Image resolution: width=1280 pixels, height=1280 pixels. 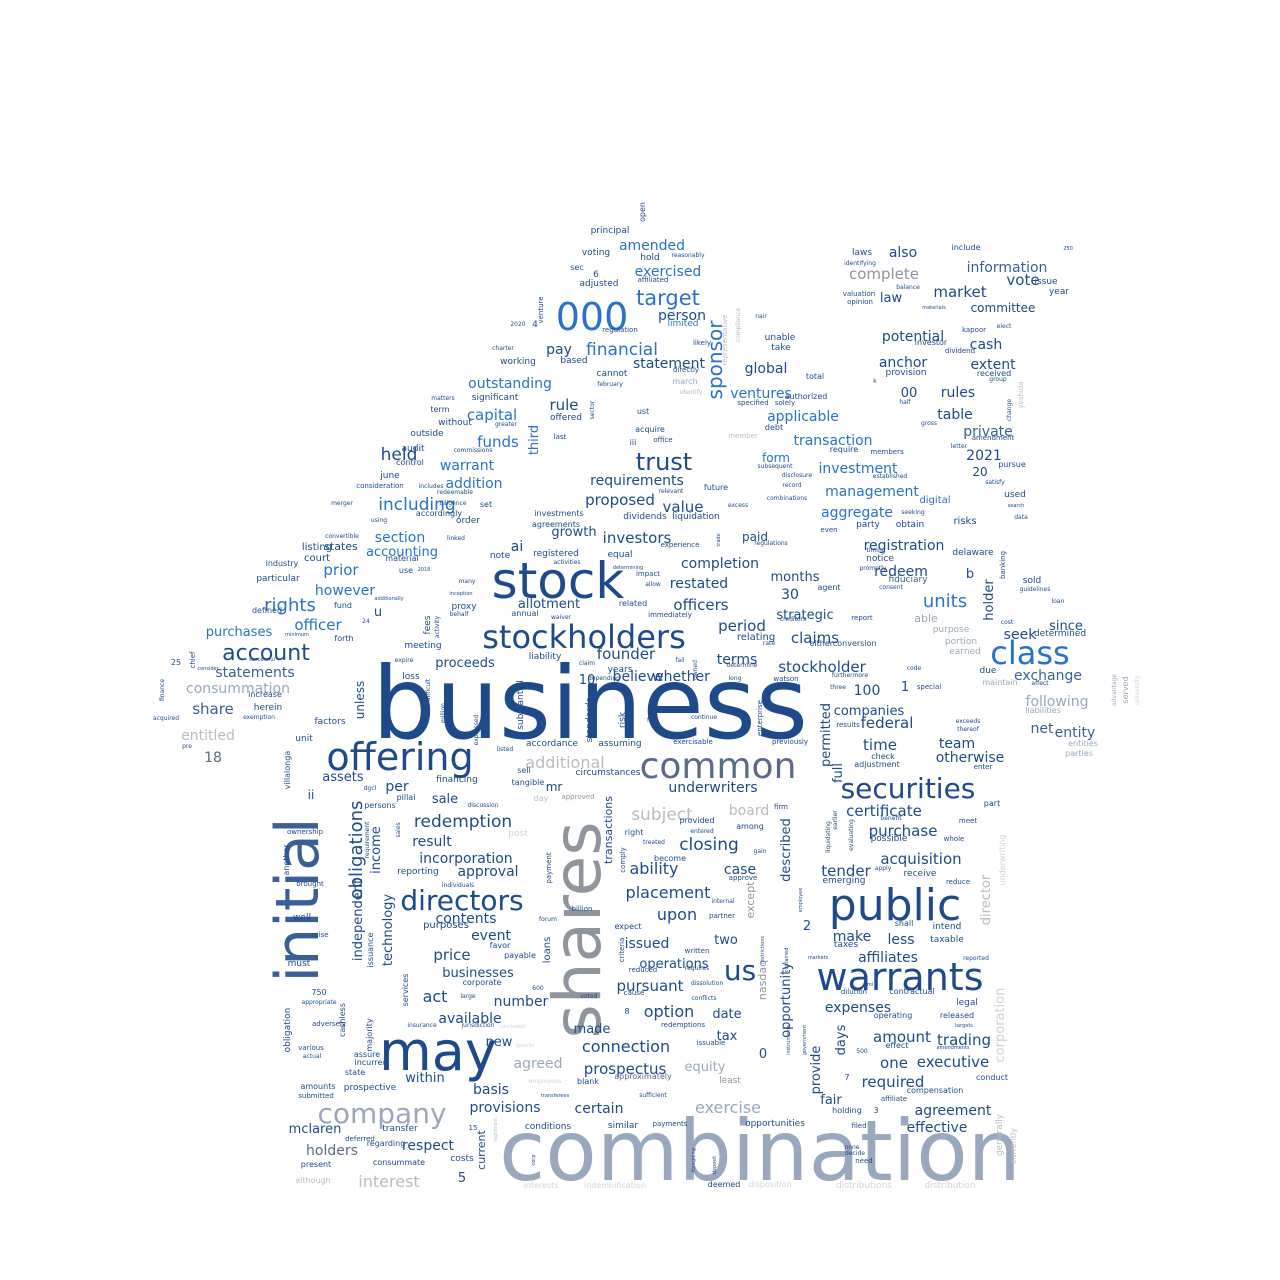 I want to click on word-timing: timing, so click(x=875, y=550).